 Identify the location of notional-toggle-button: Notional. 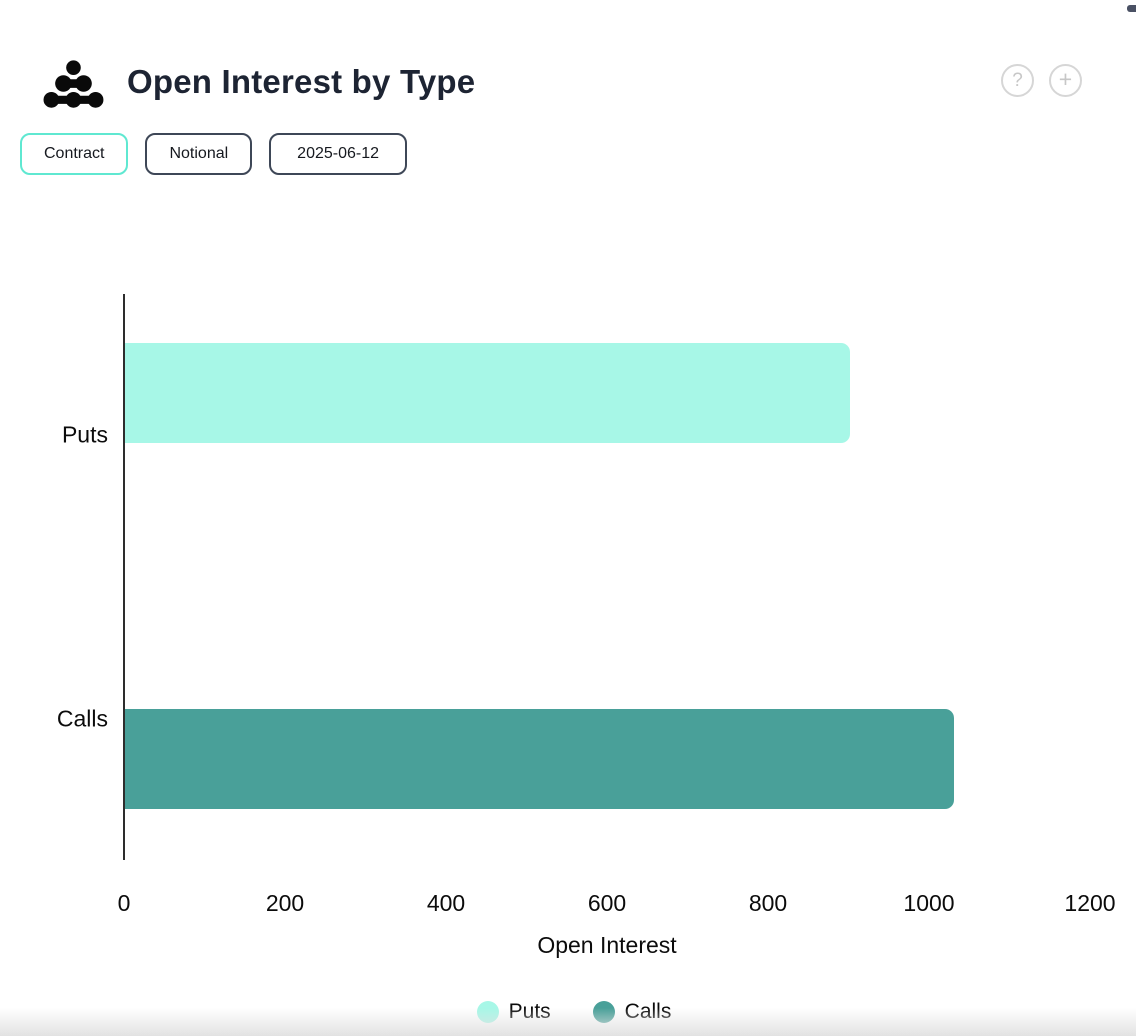
(199, 154).